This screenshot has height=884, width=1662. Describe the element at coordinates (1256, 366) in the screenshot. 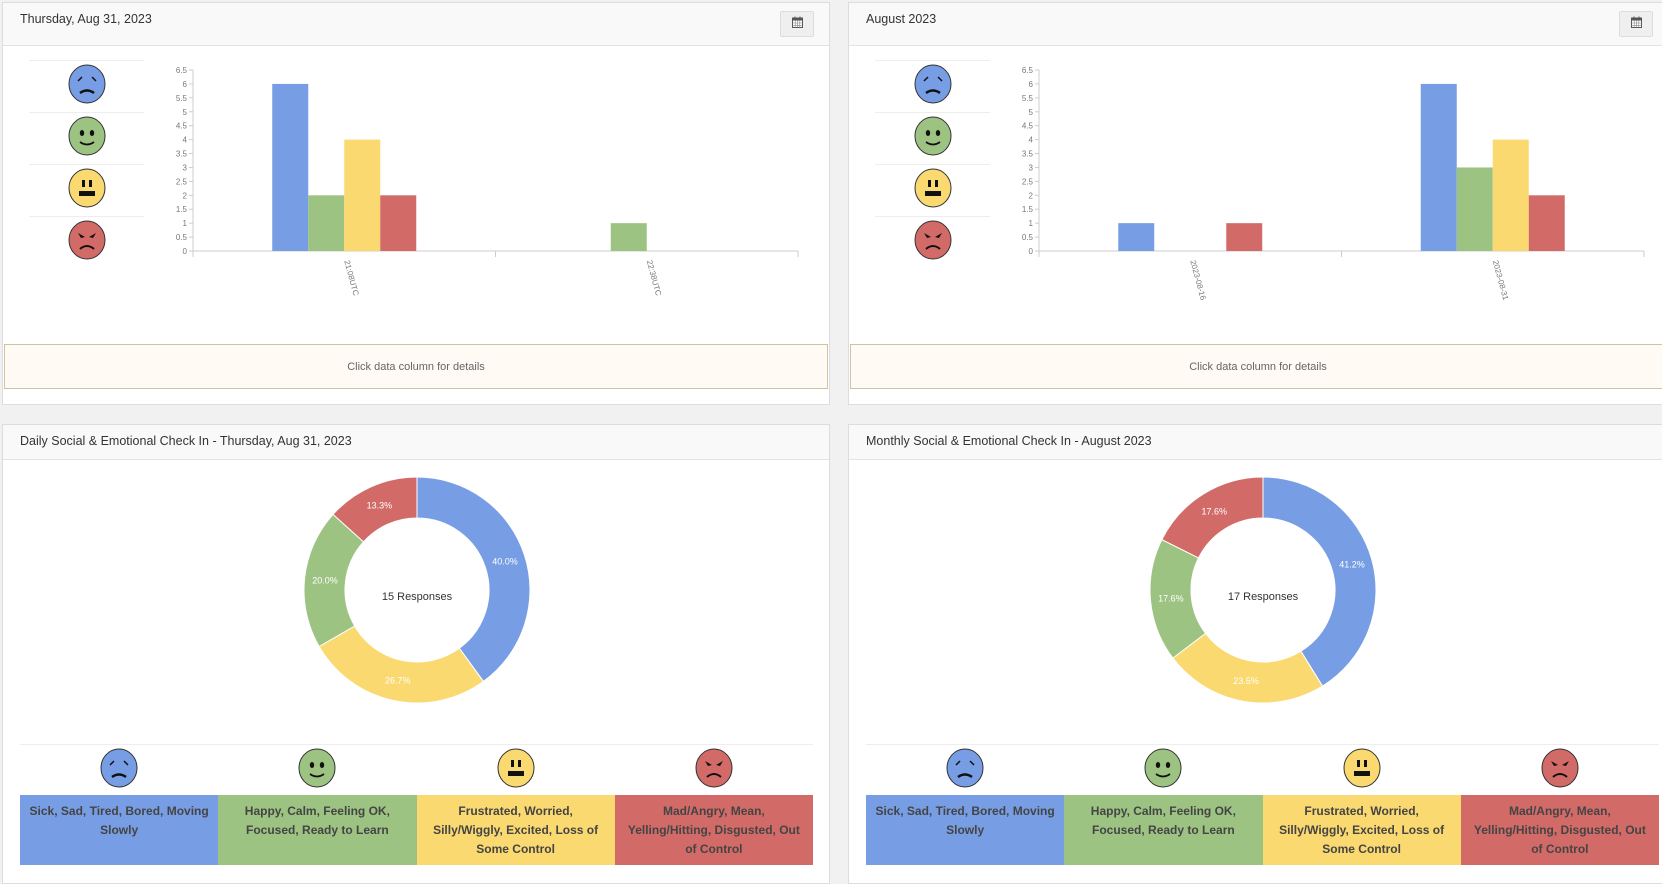

I see `details-info-box: Click data column for details` at that location.